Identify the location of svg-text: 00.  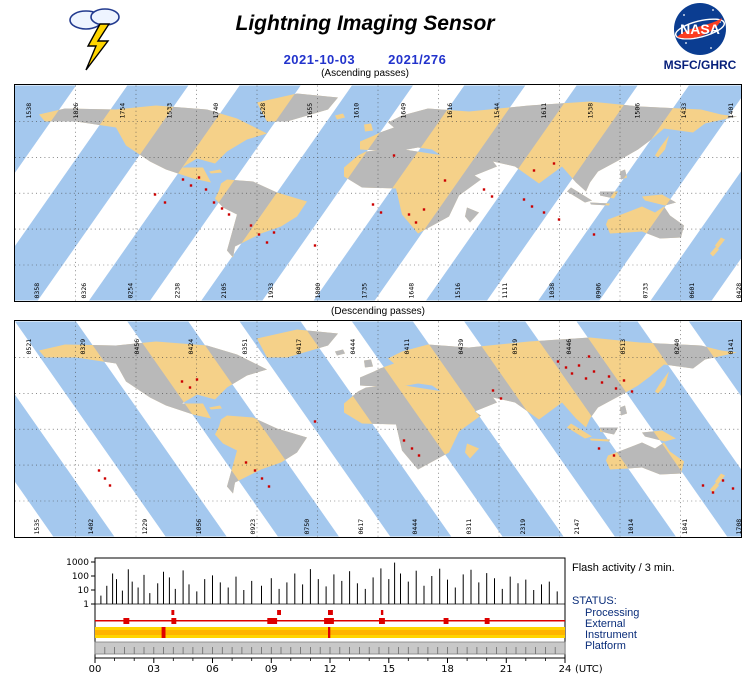
(95, 669).